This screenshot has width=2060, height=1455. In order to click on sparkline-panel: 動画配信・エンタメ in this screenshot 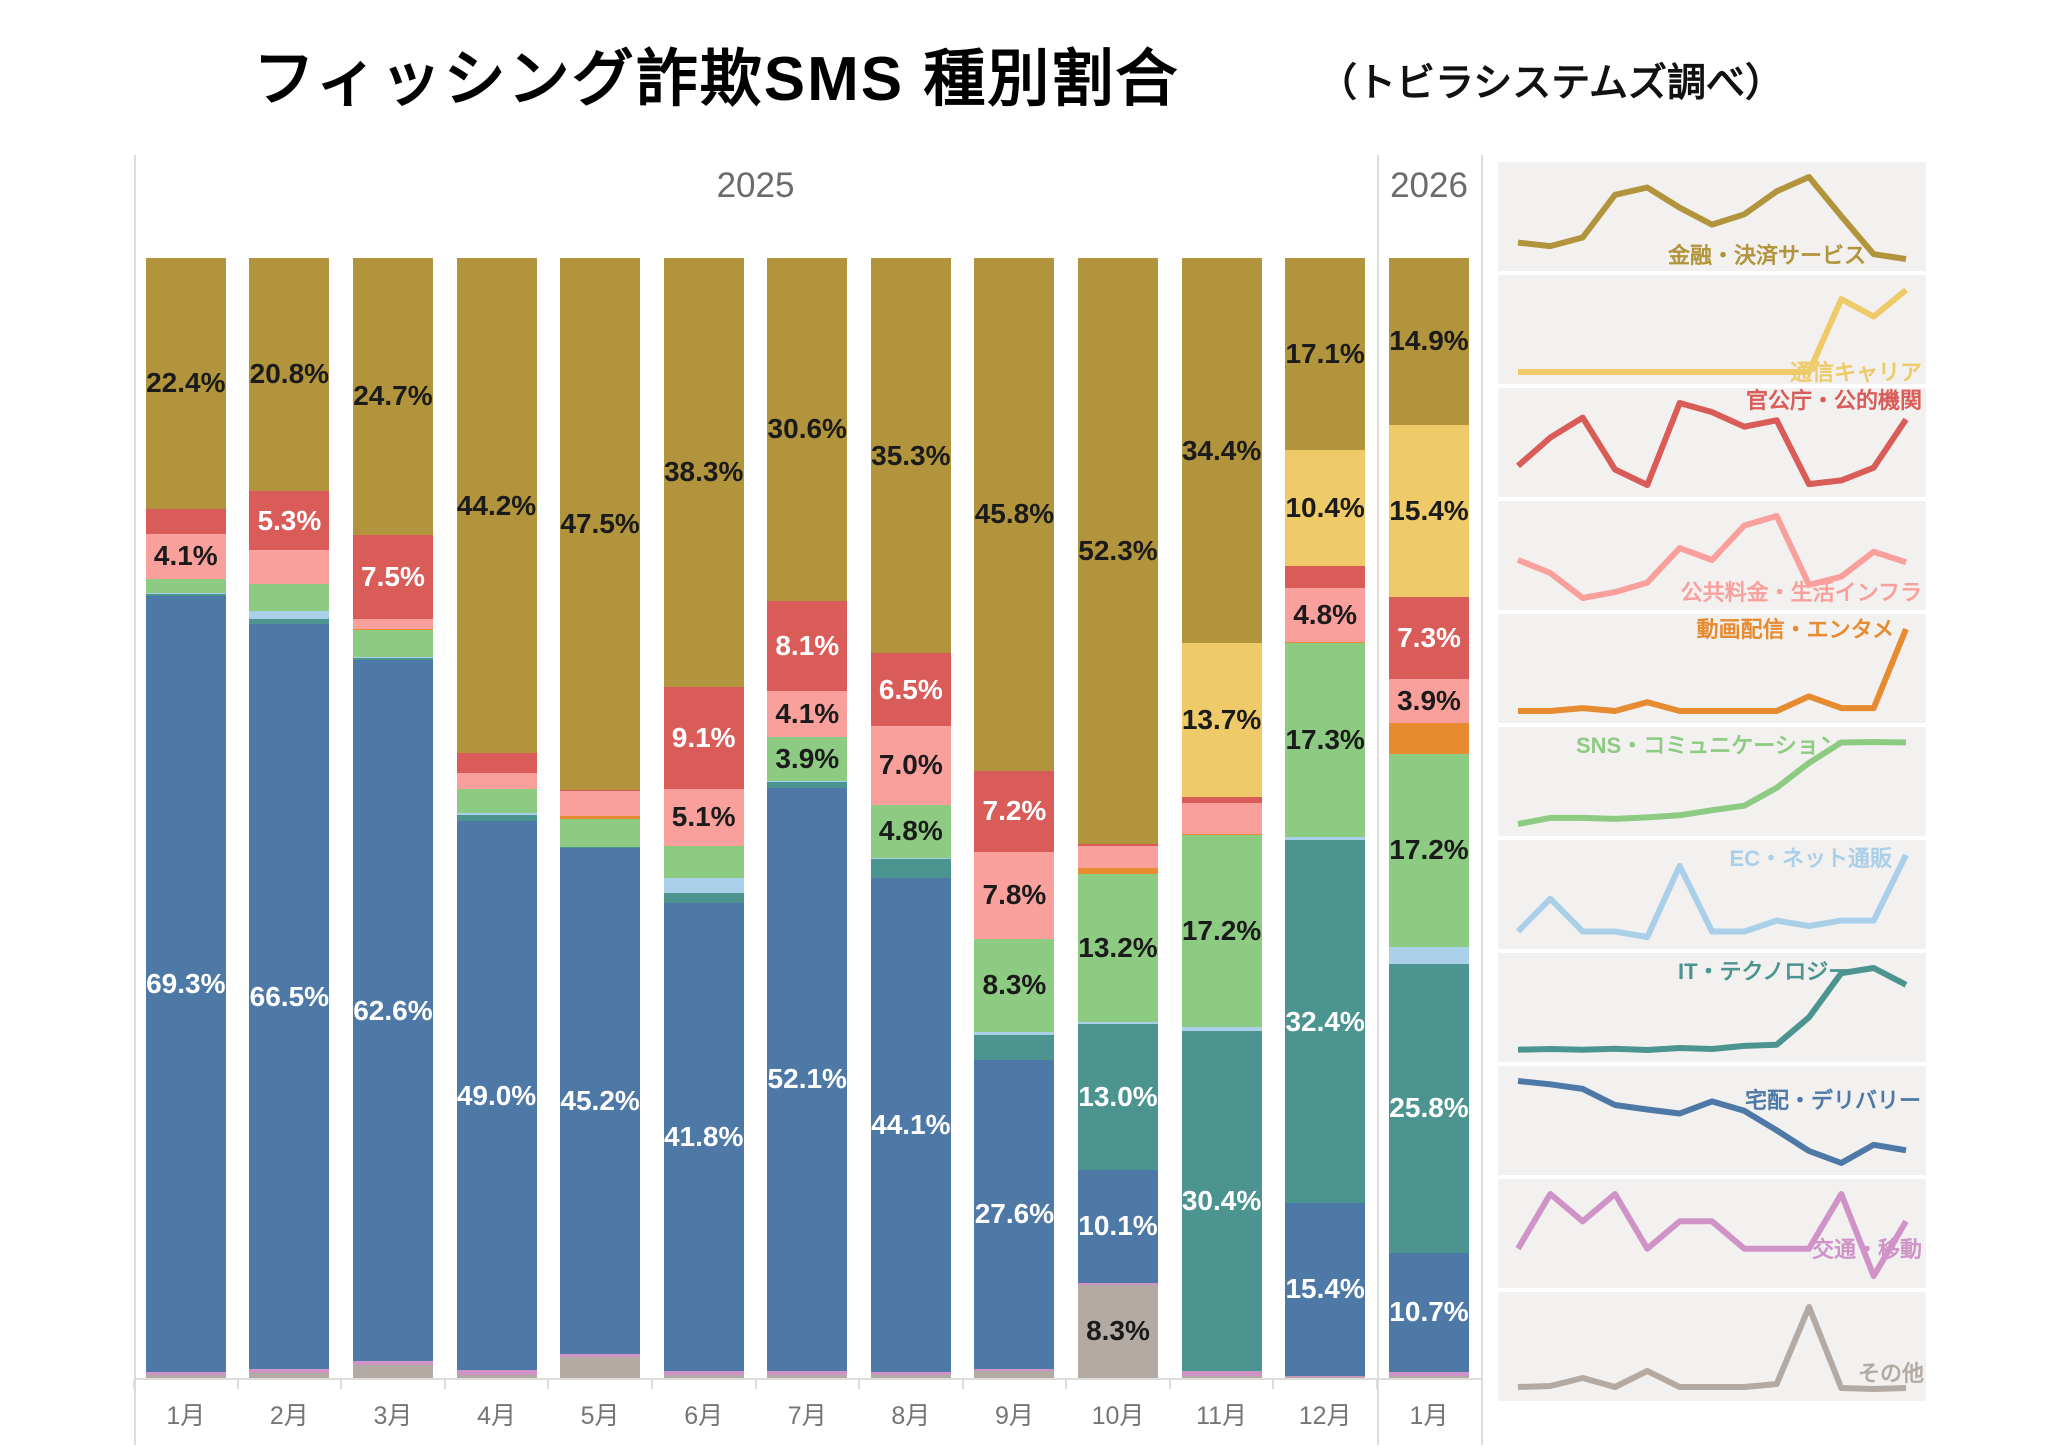, I will do `click(1712, 668)`.